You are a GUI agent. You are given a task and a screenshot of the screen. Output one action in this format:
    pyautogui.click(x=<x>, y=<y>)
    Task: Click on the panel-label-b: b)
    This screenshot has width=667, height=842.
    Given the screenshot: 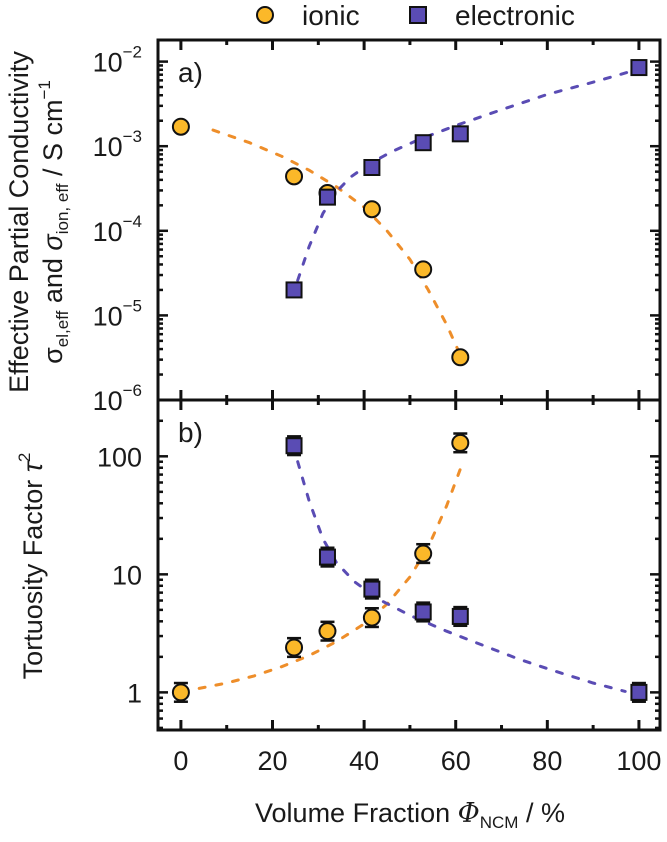 What is the action you would take?
    pyautogui.click(x=190, y=432)
    